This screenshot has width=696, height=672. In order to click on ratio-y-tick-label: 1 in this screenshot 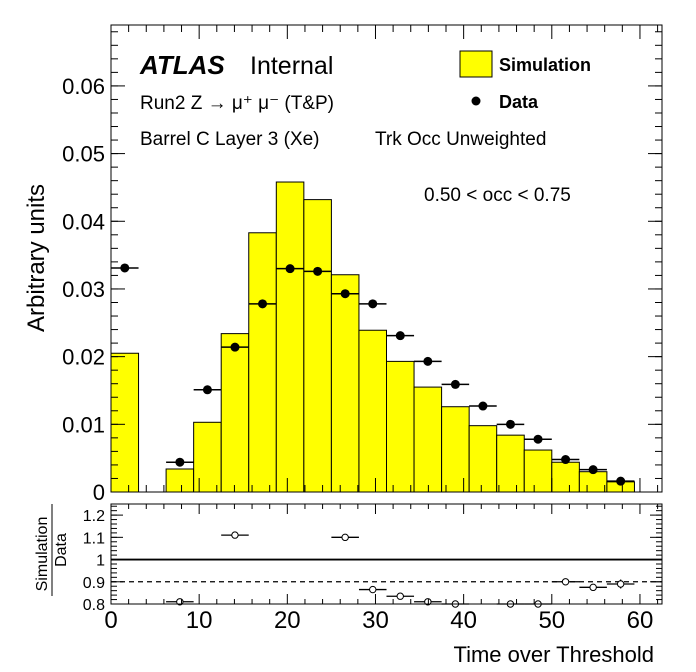, I will do `click(100, 561)`.